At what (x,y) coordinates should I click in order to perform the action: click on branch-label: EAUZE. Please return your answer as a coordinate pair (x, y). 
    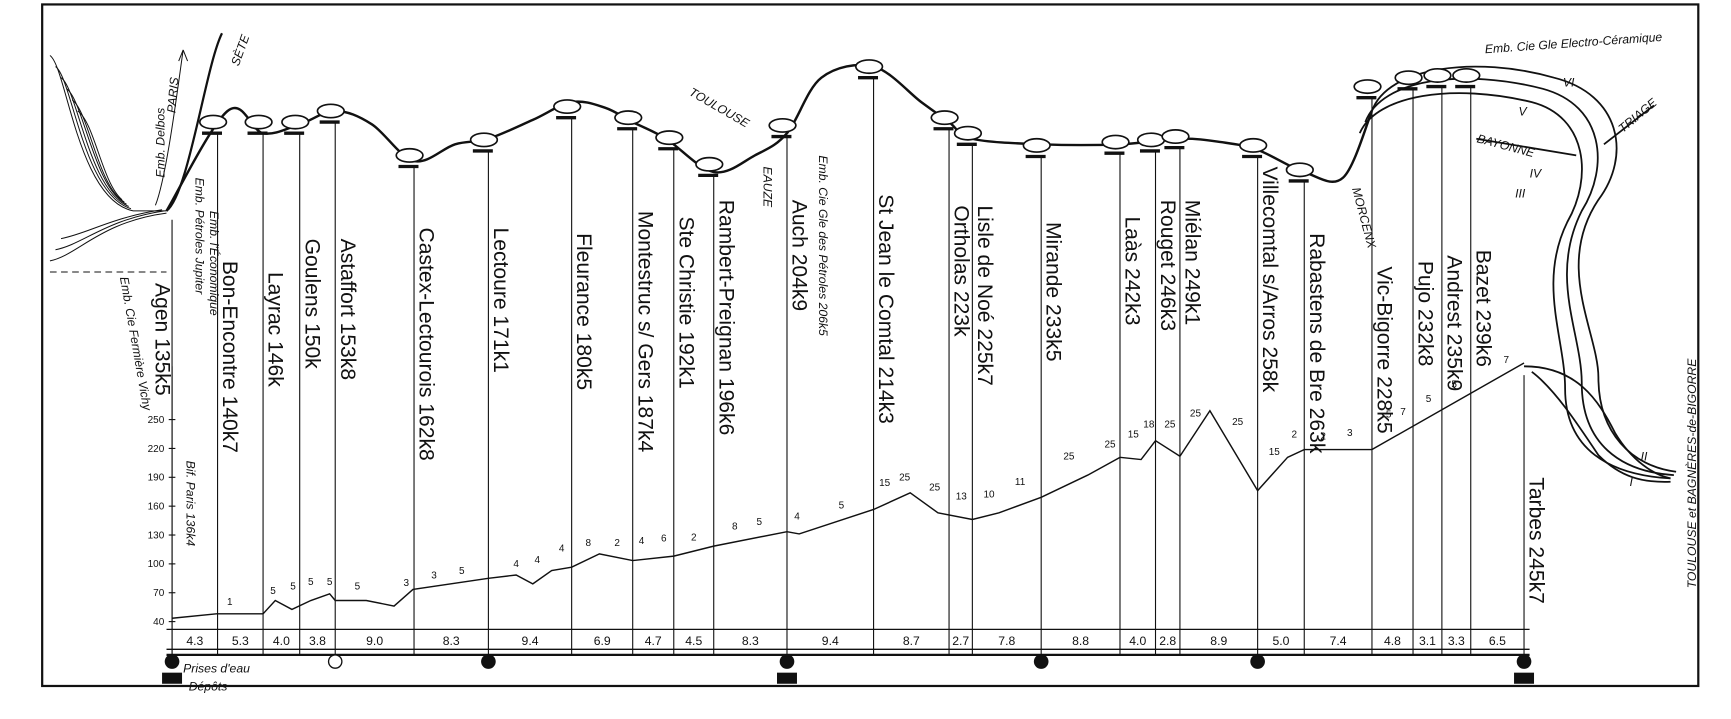
    Looking at the image, I should click on (768, 188).